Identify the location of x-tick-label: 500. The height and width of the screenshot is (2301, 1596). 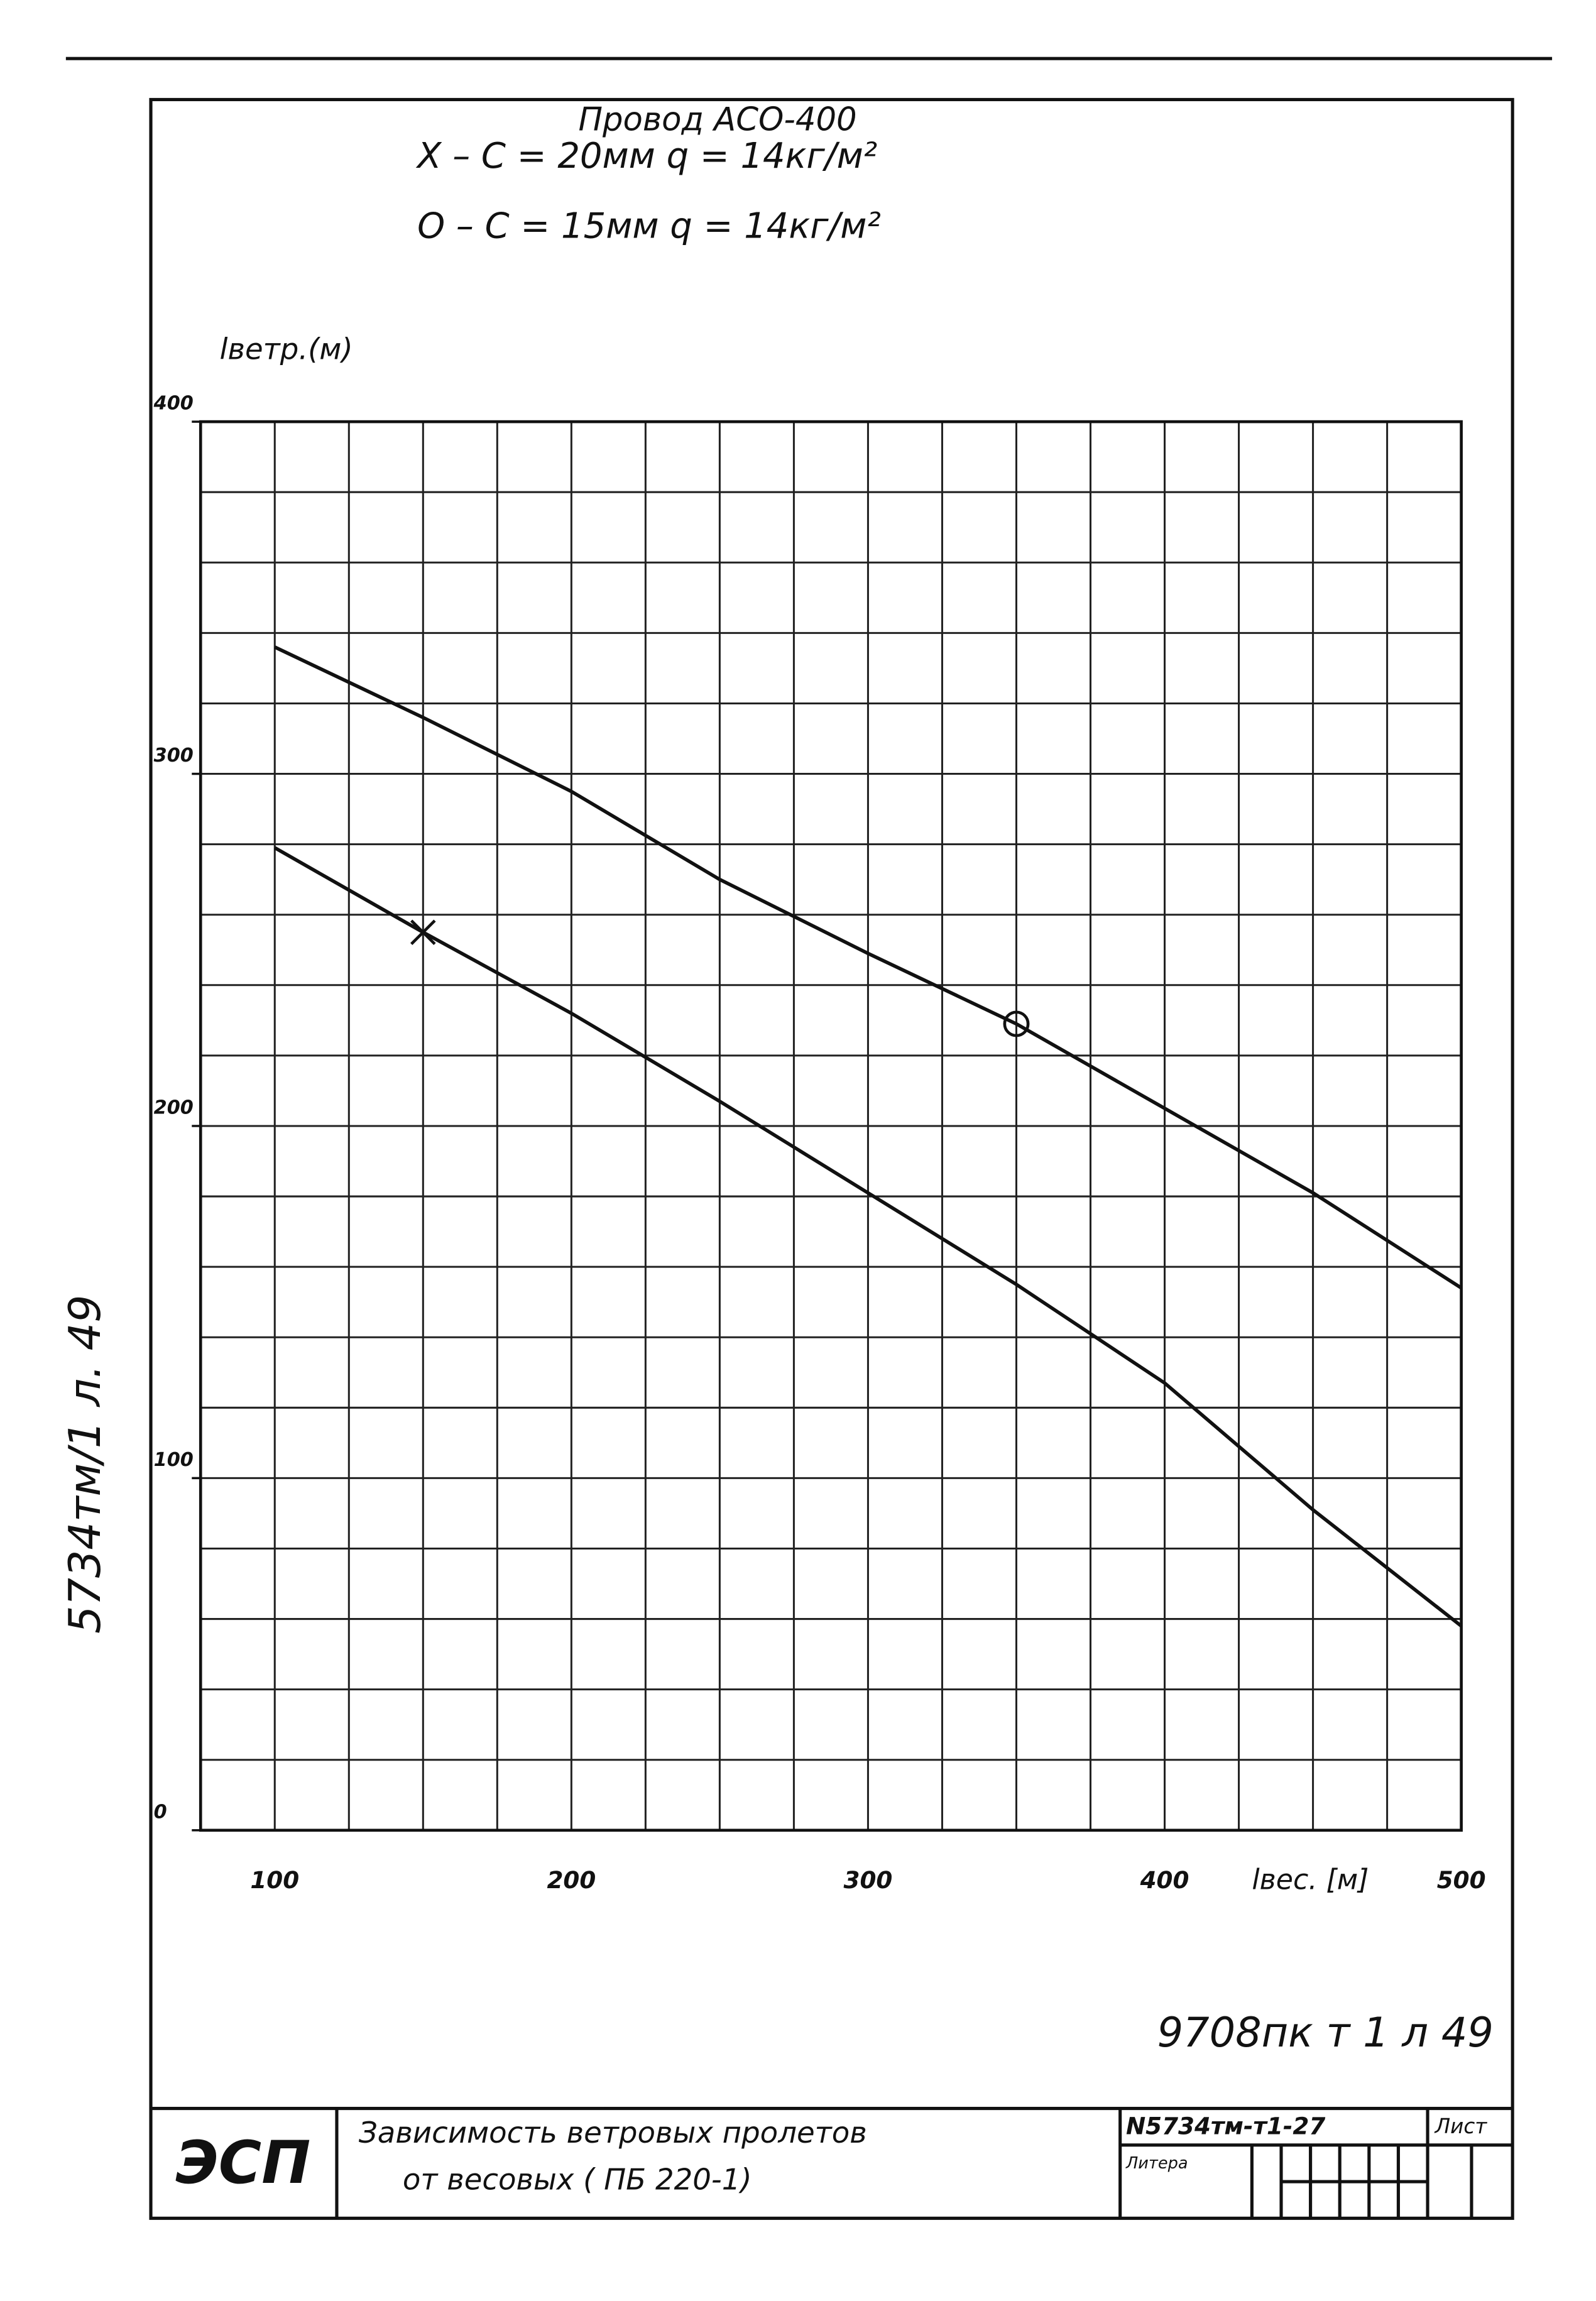
(1461, 1880).